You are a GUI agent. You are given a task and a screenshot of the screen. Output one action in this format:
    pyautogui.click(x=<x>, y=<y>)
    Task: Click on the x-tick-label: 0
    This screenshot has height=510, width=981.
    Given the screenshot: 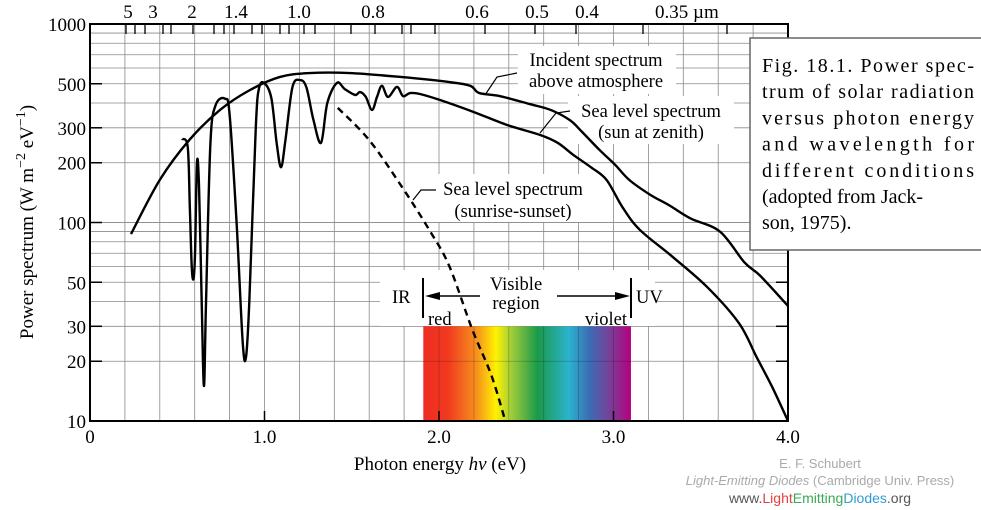 What is the action you would take?
    pyautogui.click(x=90, y=437)
    